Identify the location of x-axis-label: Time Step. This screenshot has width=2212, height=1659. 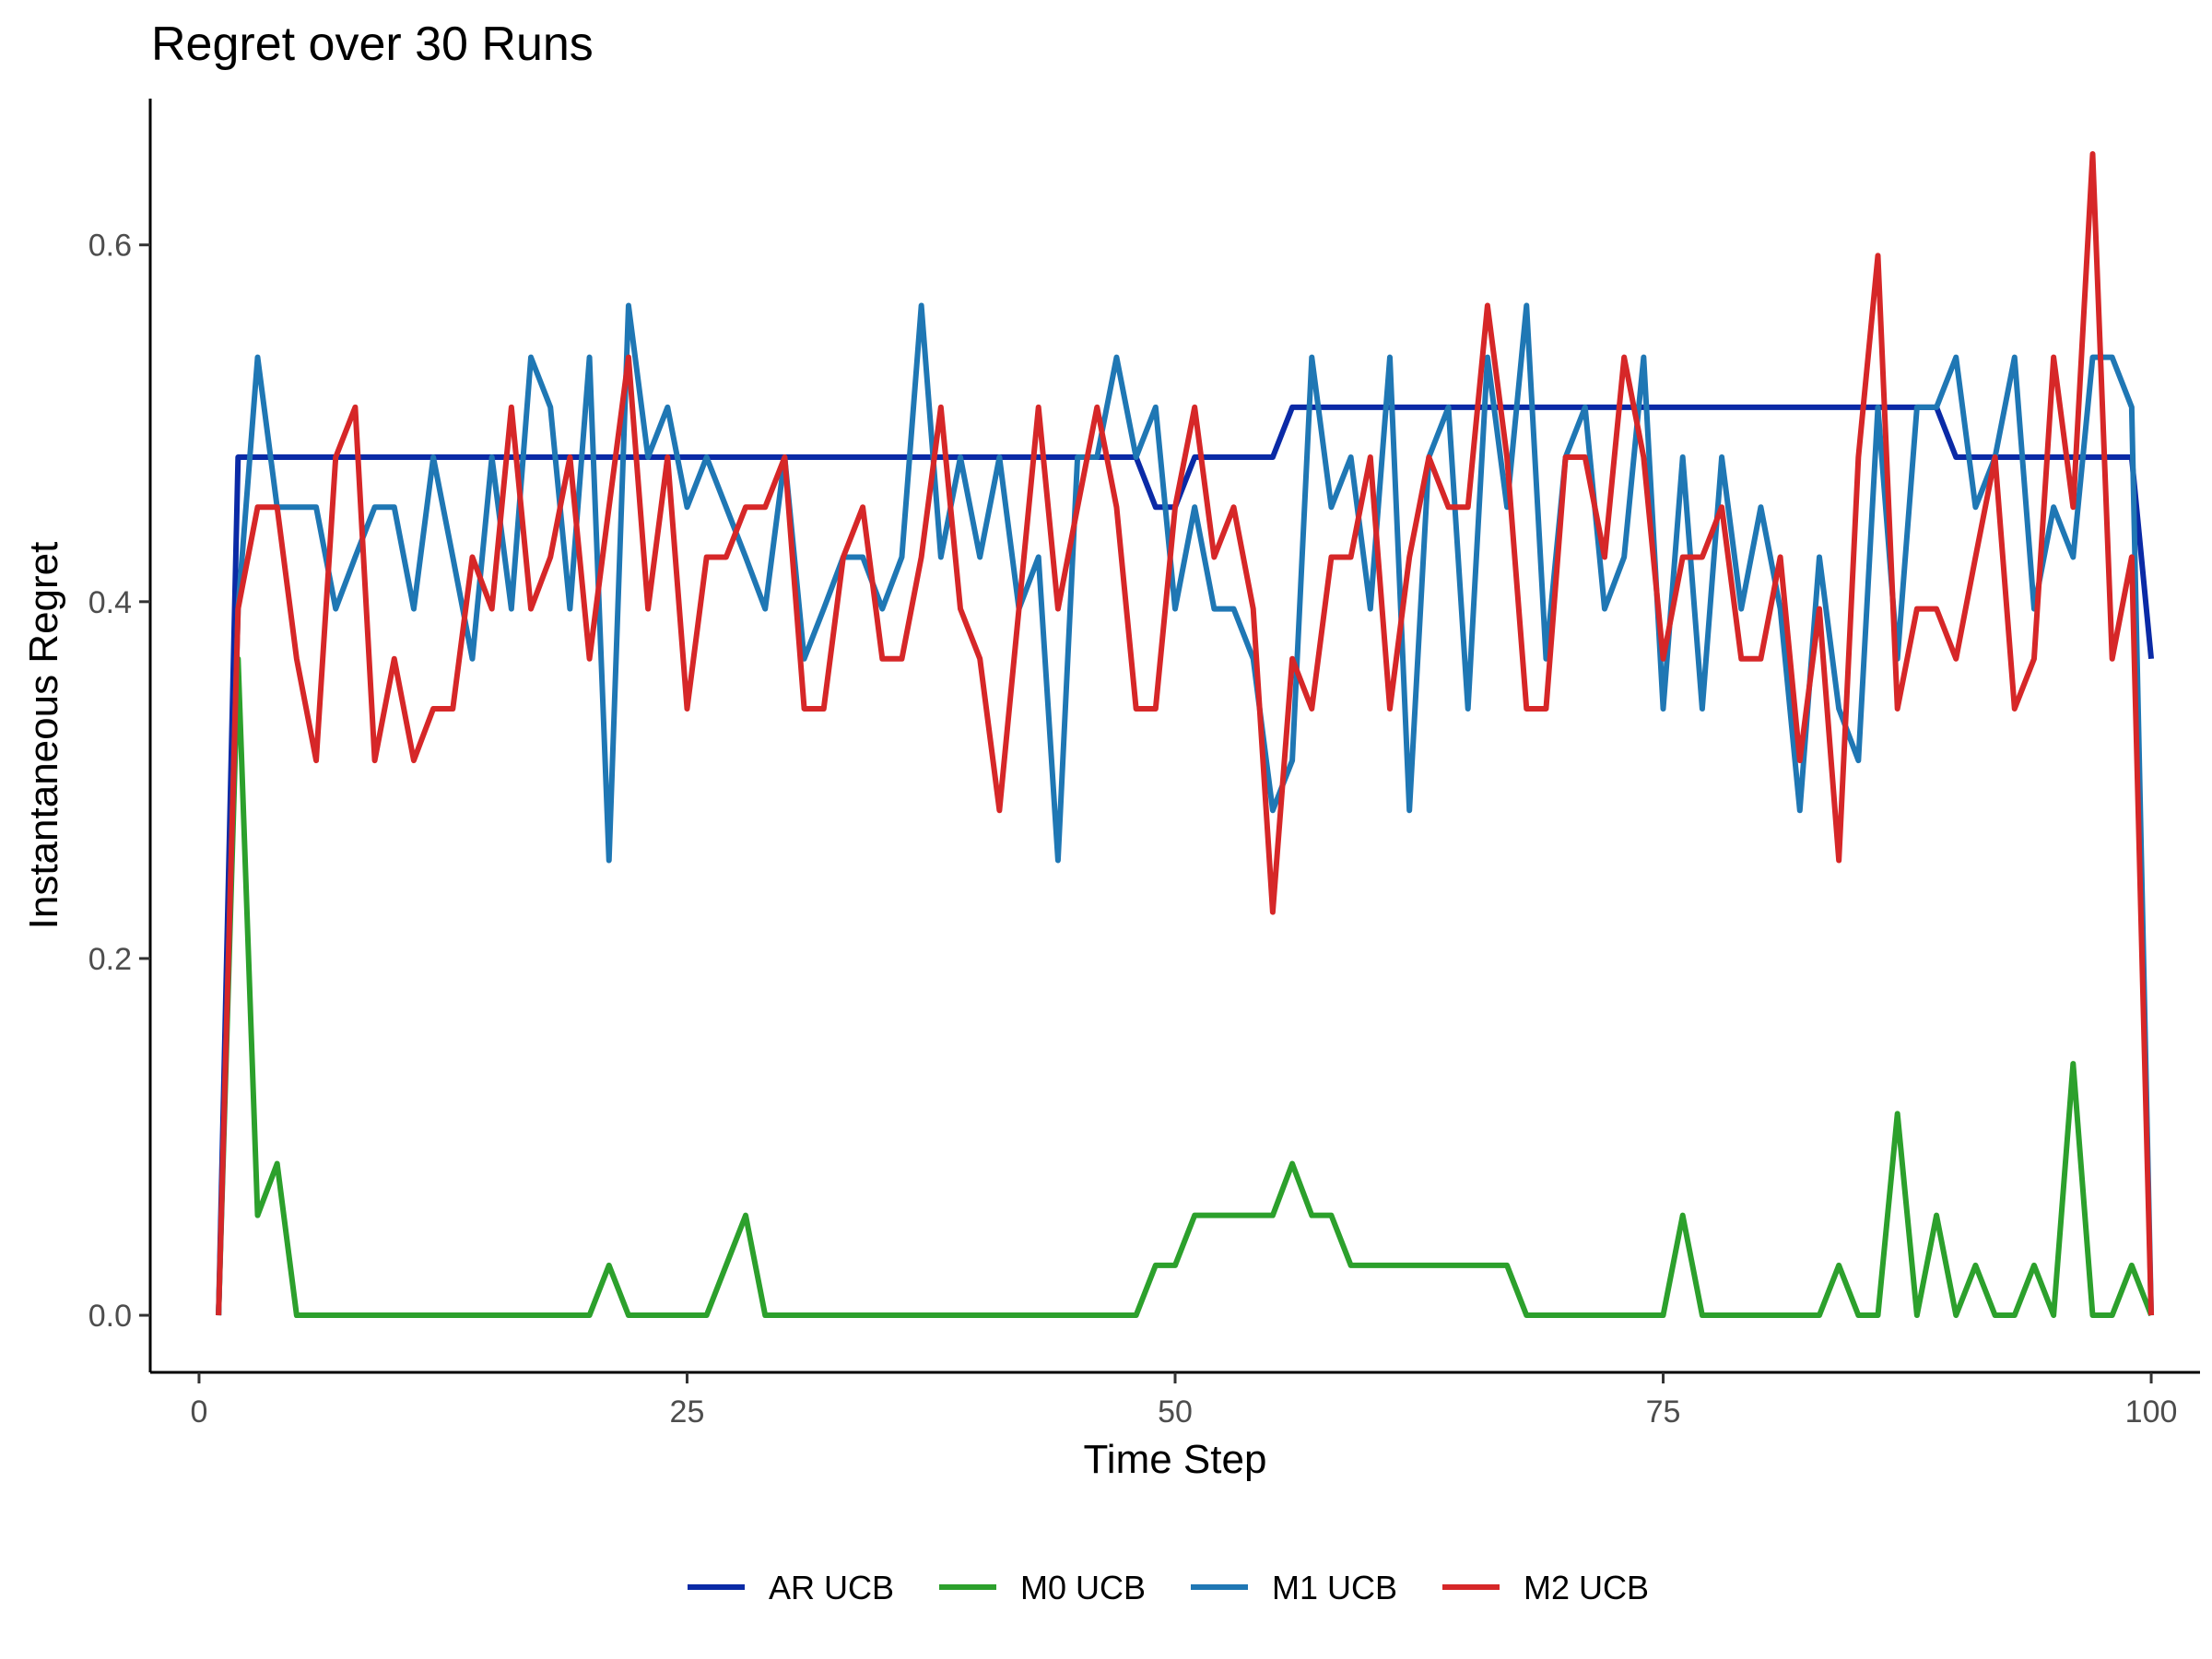
(1175, 1459).